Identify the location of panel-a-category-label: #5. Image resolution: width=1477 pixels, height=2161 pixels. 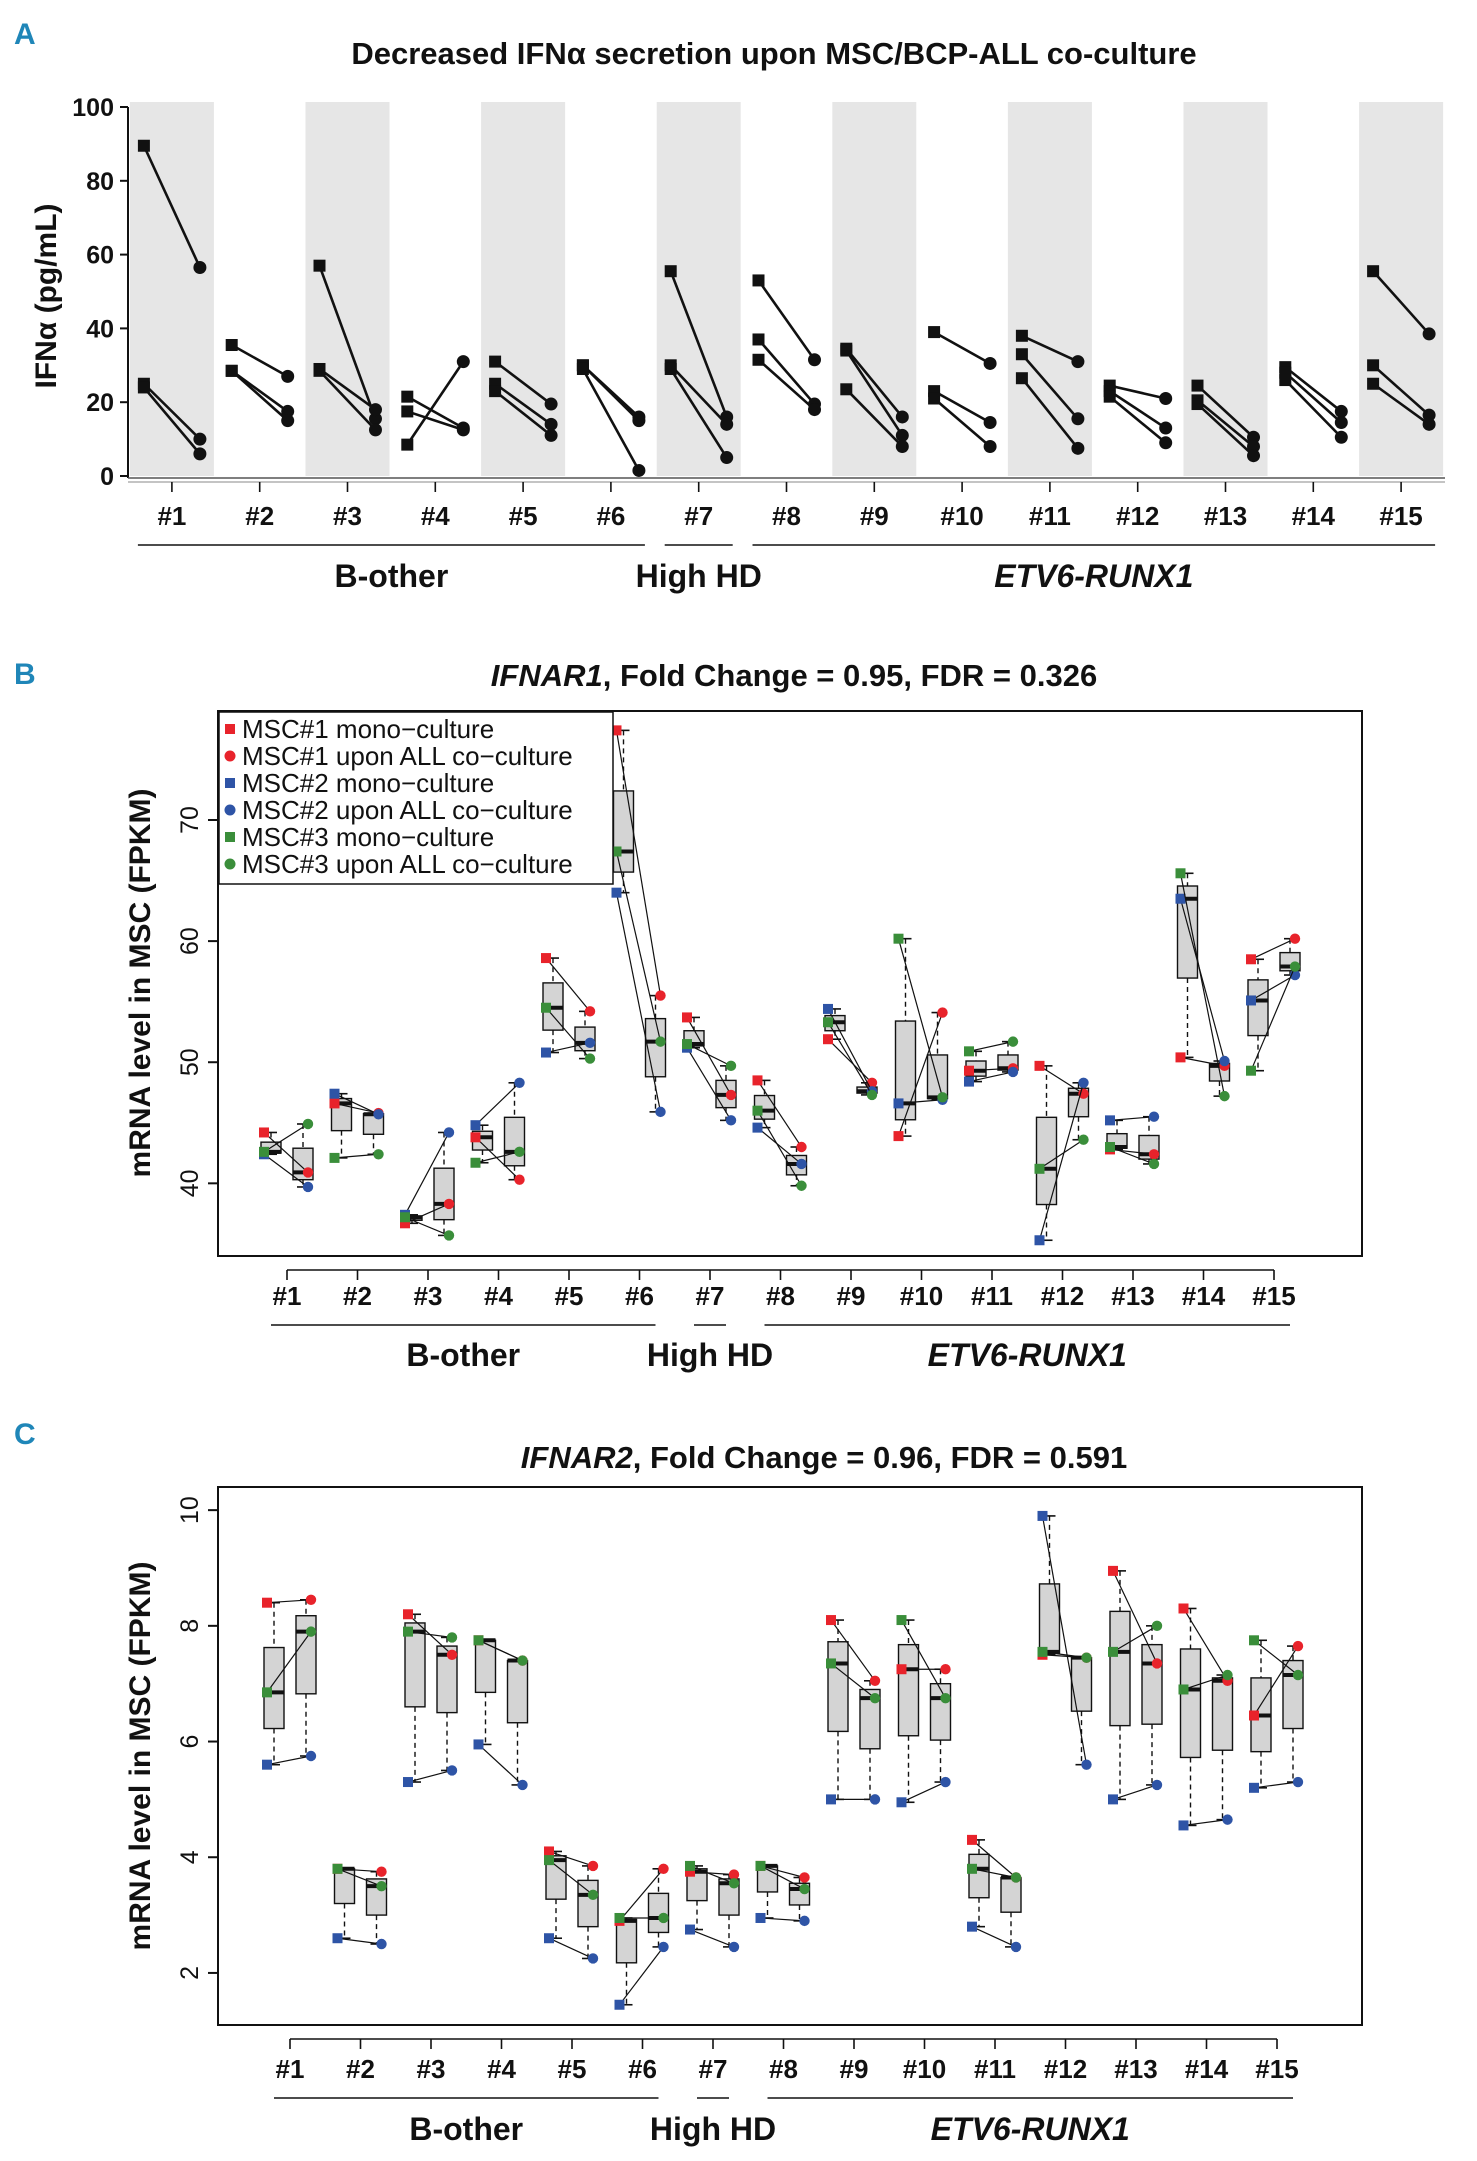
(523, 516).